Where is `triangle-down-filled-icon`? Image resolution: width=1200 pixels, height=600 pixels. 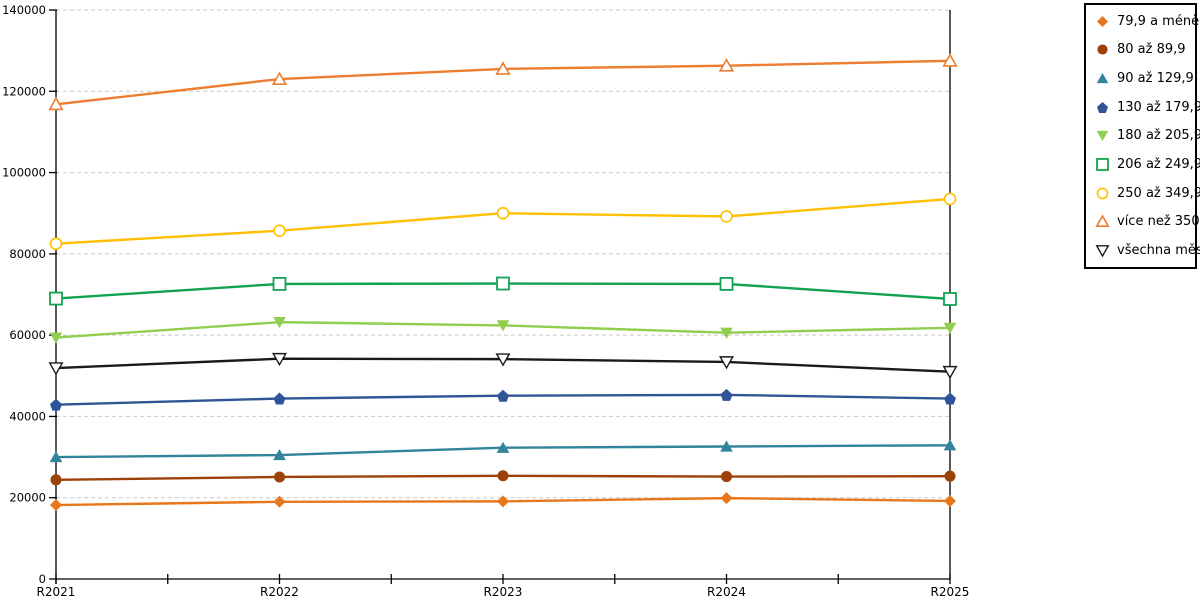 triangle-down-filled-icon is located at coordinates (1102, 136).